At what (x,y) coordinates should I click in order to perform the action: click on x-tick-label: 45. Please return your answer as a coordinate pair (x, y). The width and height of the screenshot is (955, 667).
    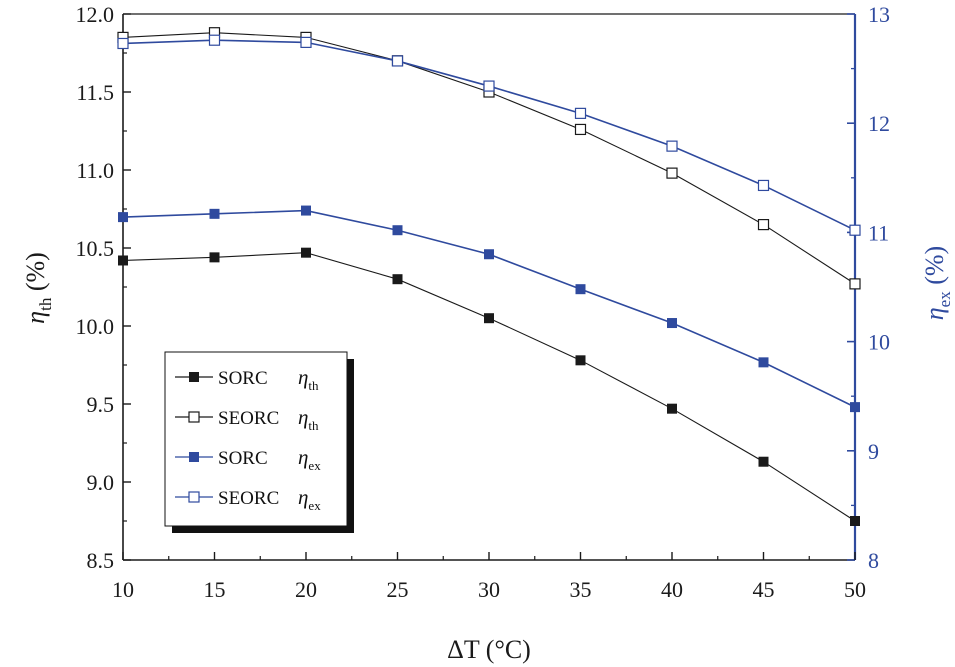
    Looking at the image, I should click on (764, 589).